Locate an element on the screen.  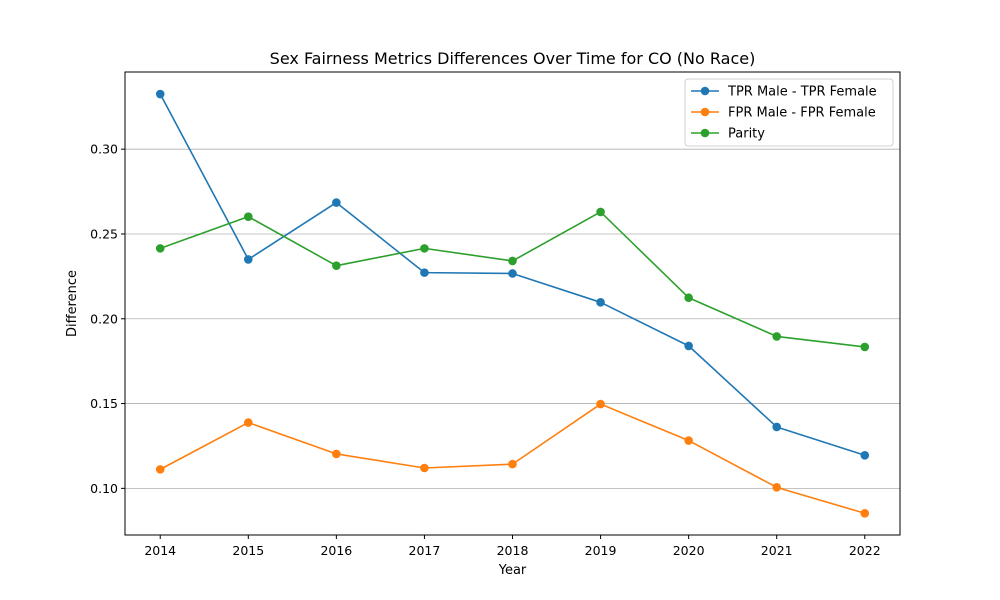
legend-item: Parity is located at coordinates (728, 134).